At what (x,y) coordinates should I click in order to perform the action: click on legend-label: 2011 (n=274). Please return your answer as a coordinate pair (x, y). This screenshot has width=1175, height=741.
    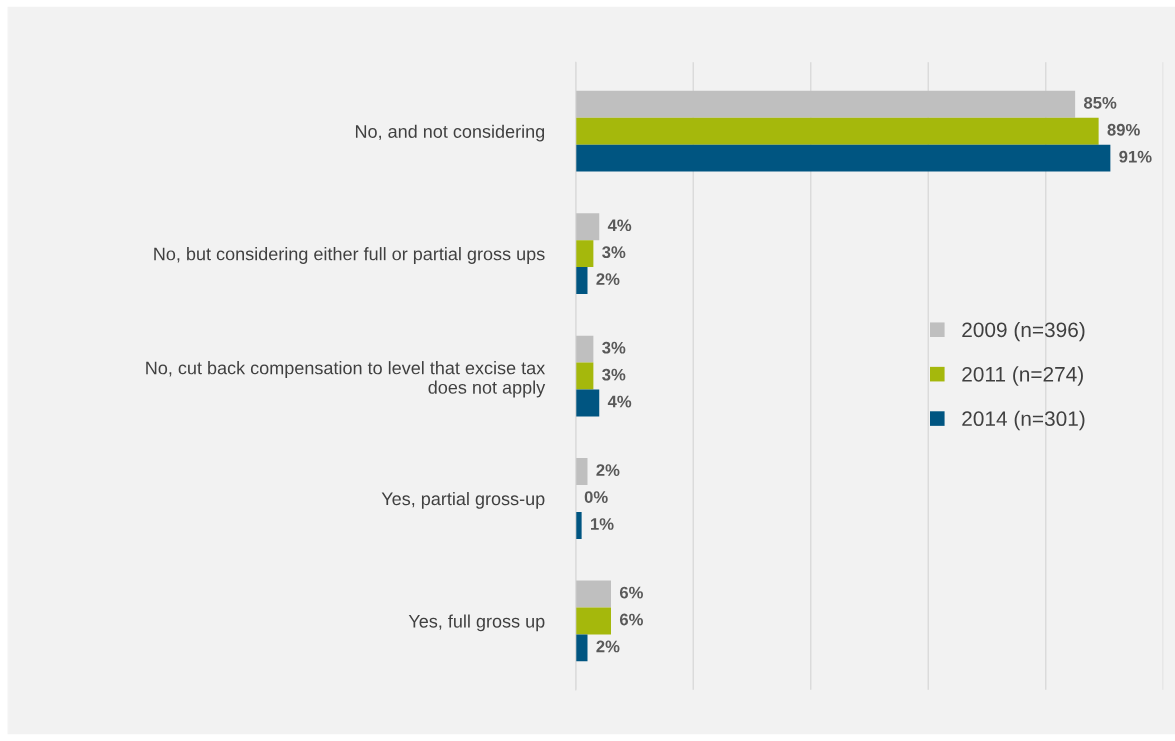
    Looking at the image, I should click on (1022, 376).